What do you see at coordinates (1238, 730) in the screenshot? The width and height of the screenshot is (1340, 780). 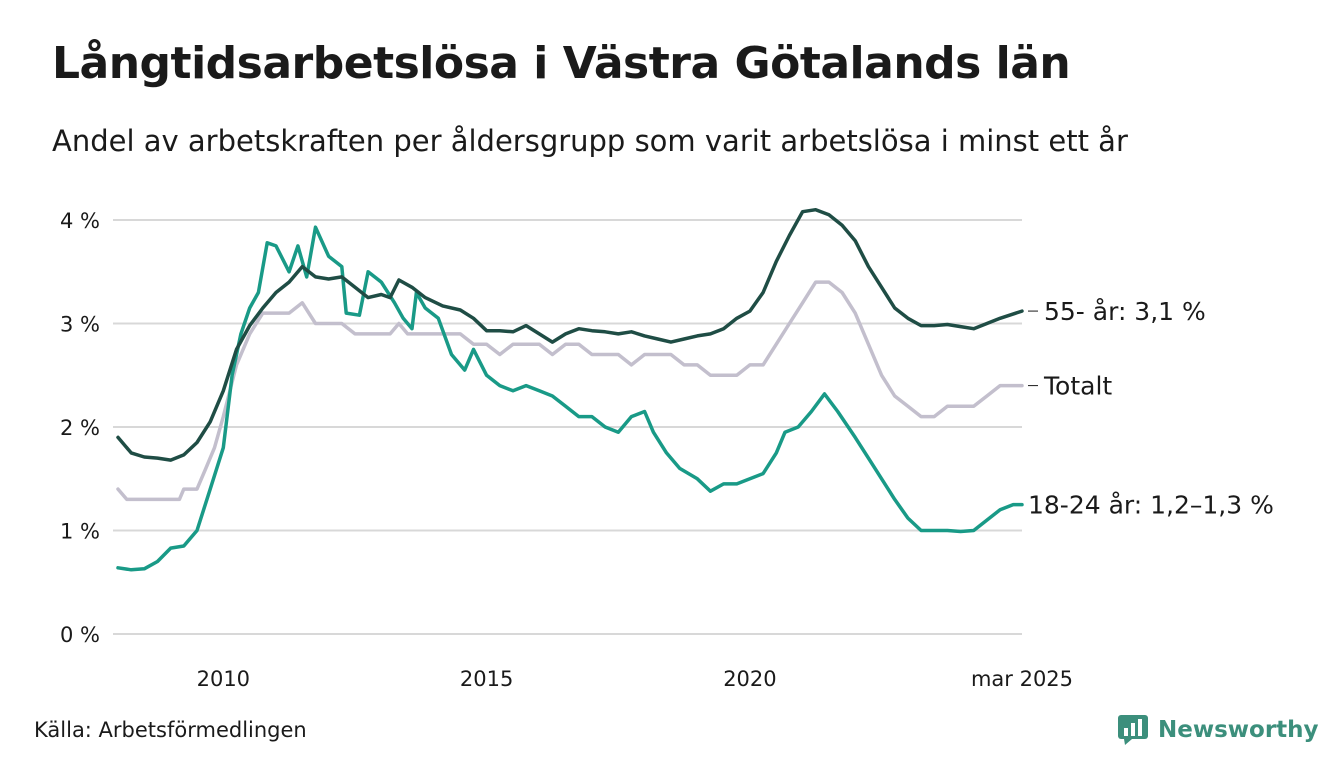 I see `brand-name: Newsworthy` at bounding box center [1238, 730].